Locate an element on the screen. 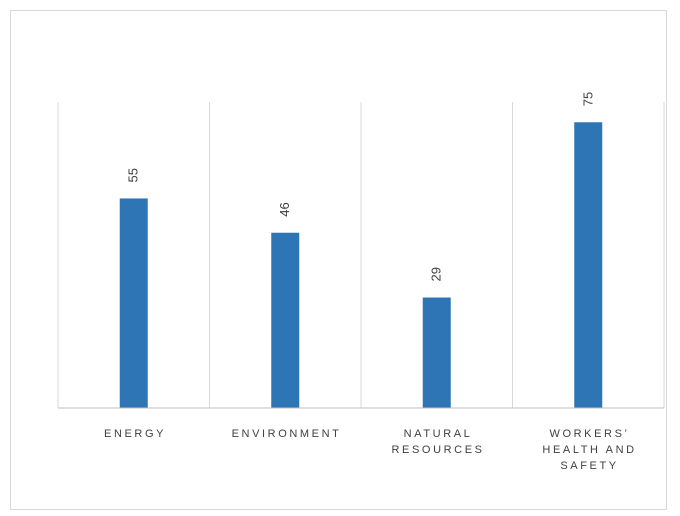 This screenshot has height=516, width=680. category-label-4-line-1: WORKERS’ is located at coordinates (590, 434).